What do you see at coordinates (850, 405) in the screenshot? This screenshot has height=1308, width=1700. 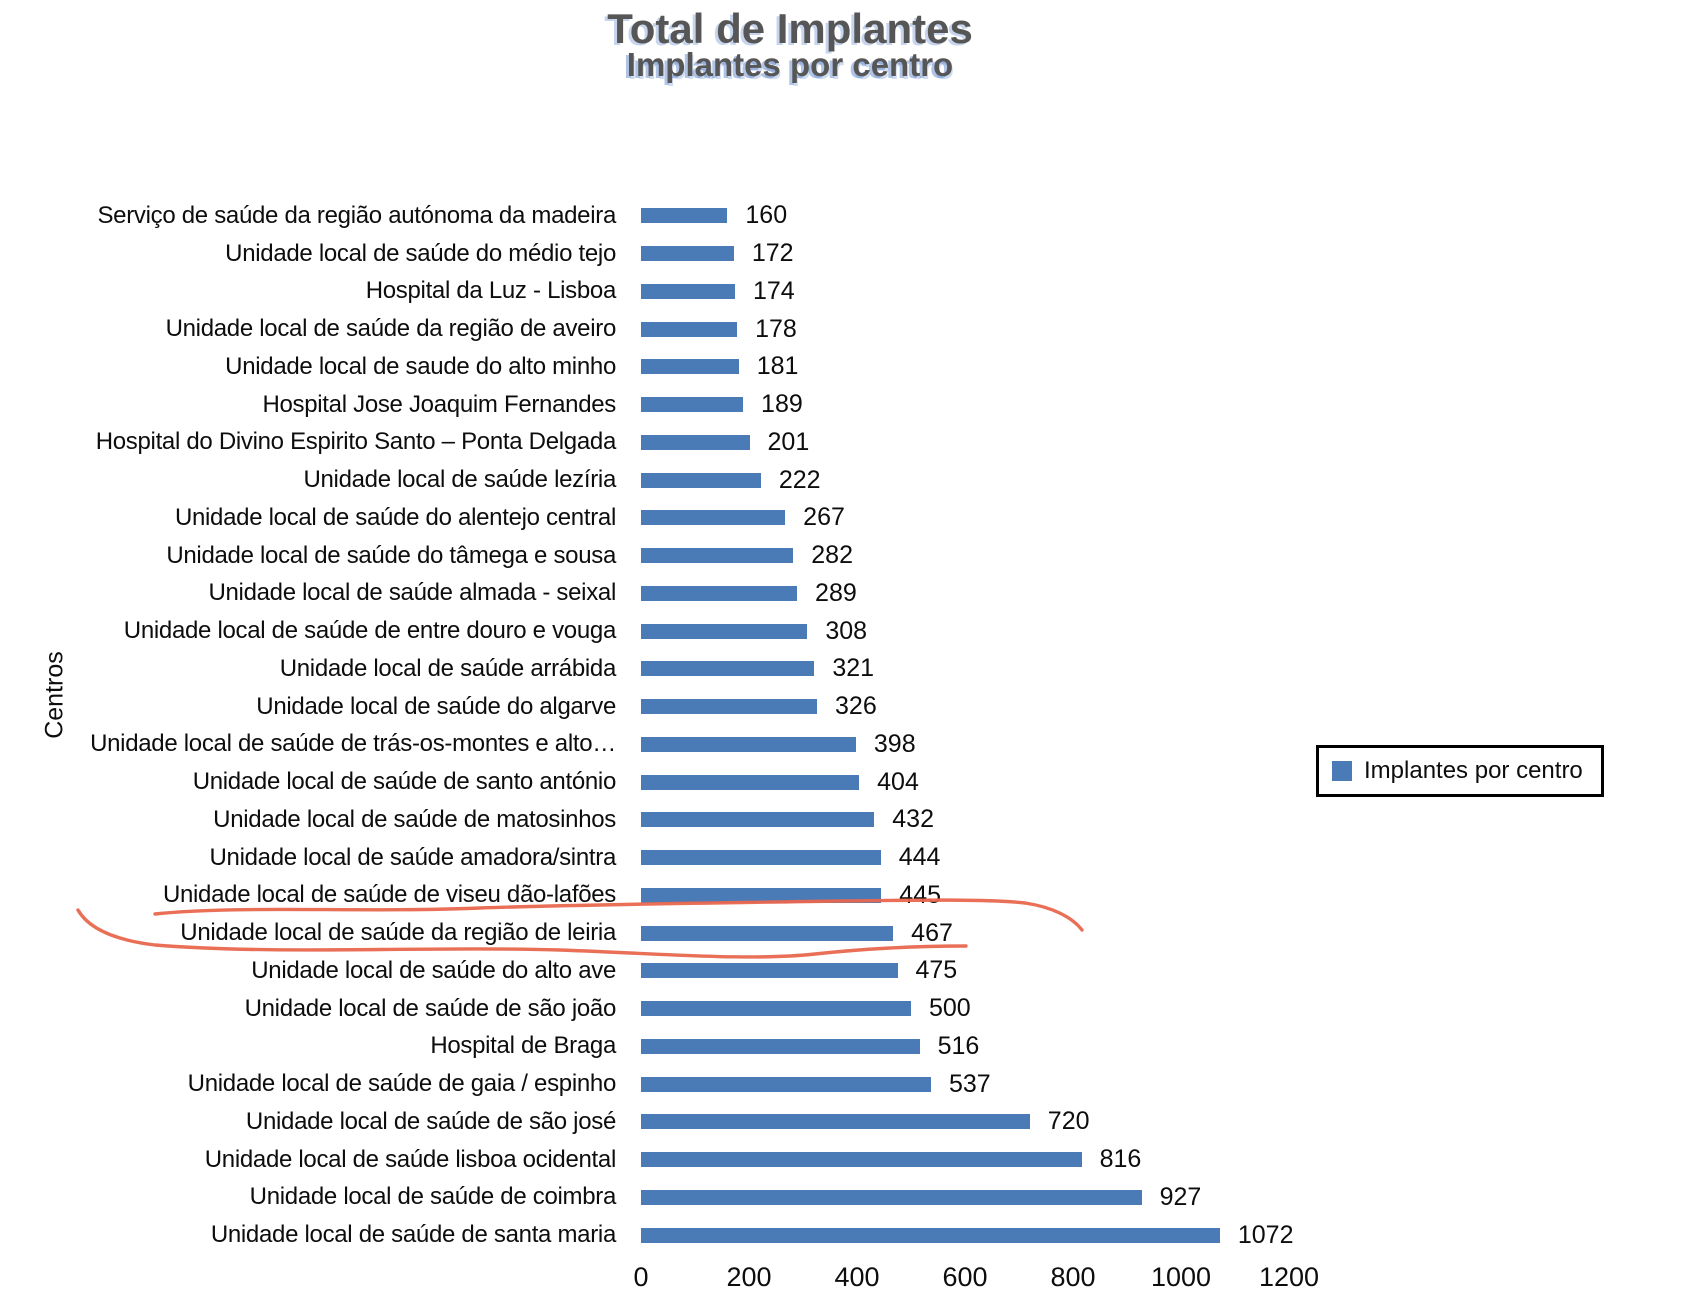 I see `bar-row: Hospital Jose Joaquim Fernandes 189` at bounding box center [850, 405].